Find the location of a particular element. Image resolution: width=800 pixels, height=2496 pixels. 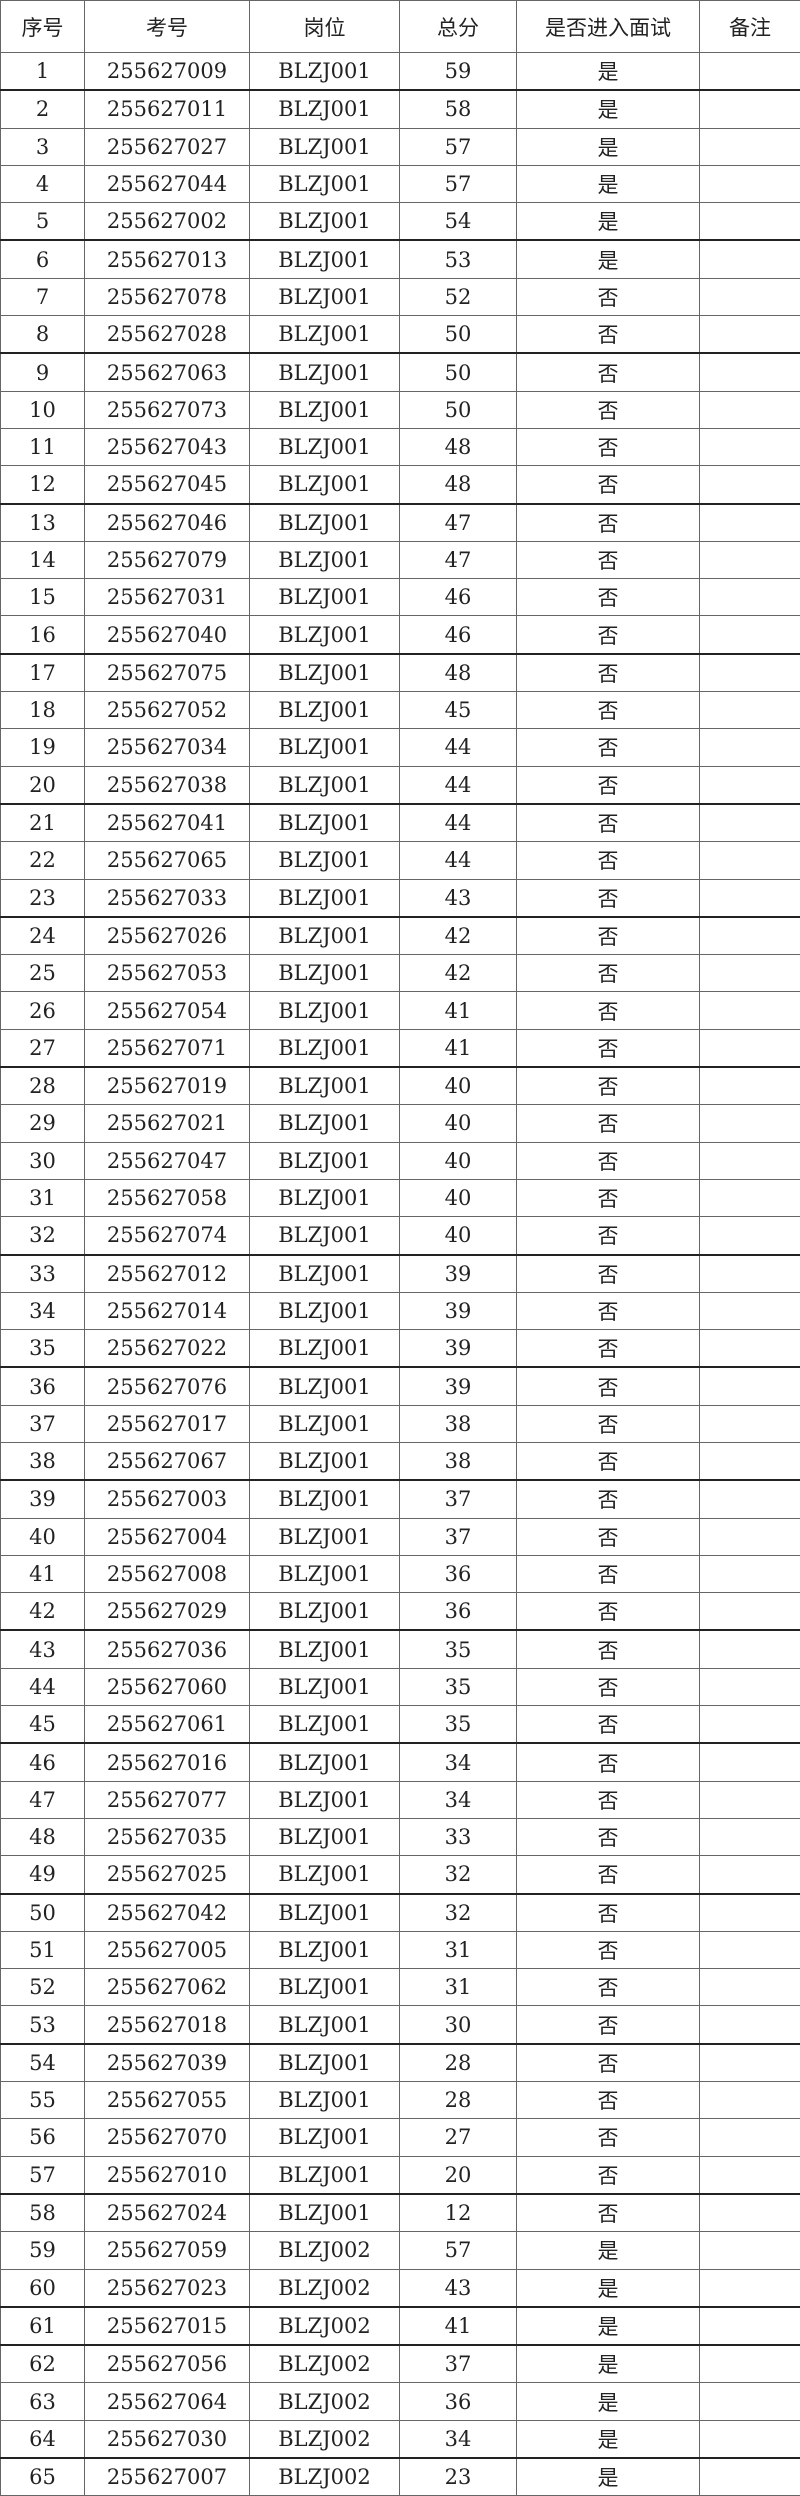

cell-total-score: 35 is located at coordinates (458, 1725).